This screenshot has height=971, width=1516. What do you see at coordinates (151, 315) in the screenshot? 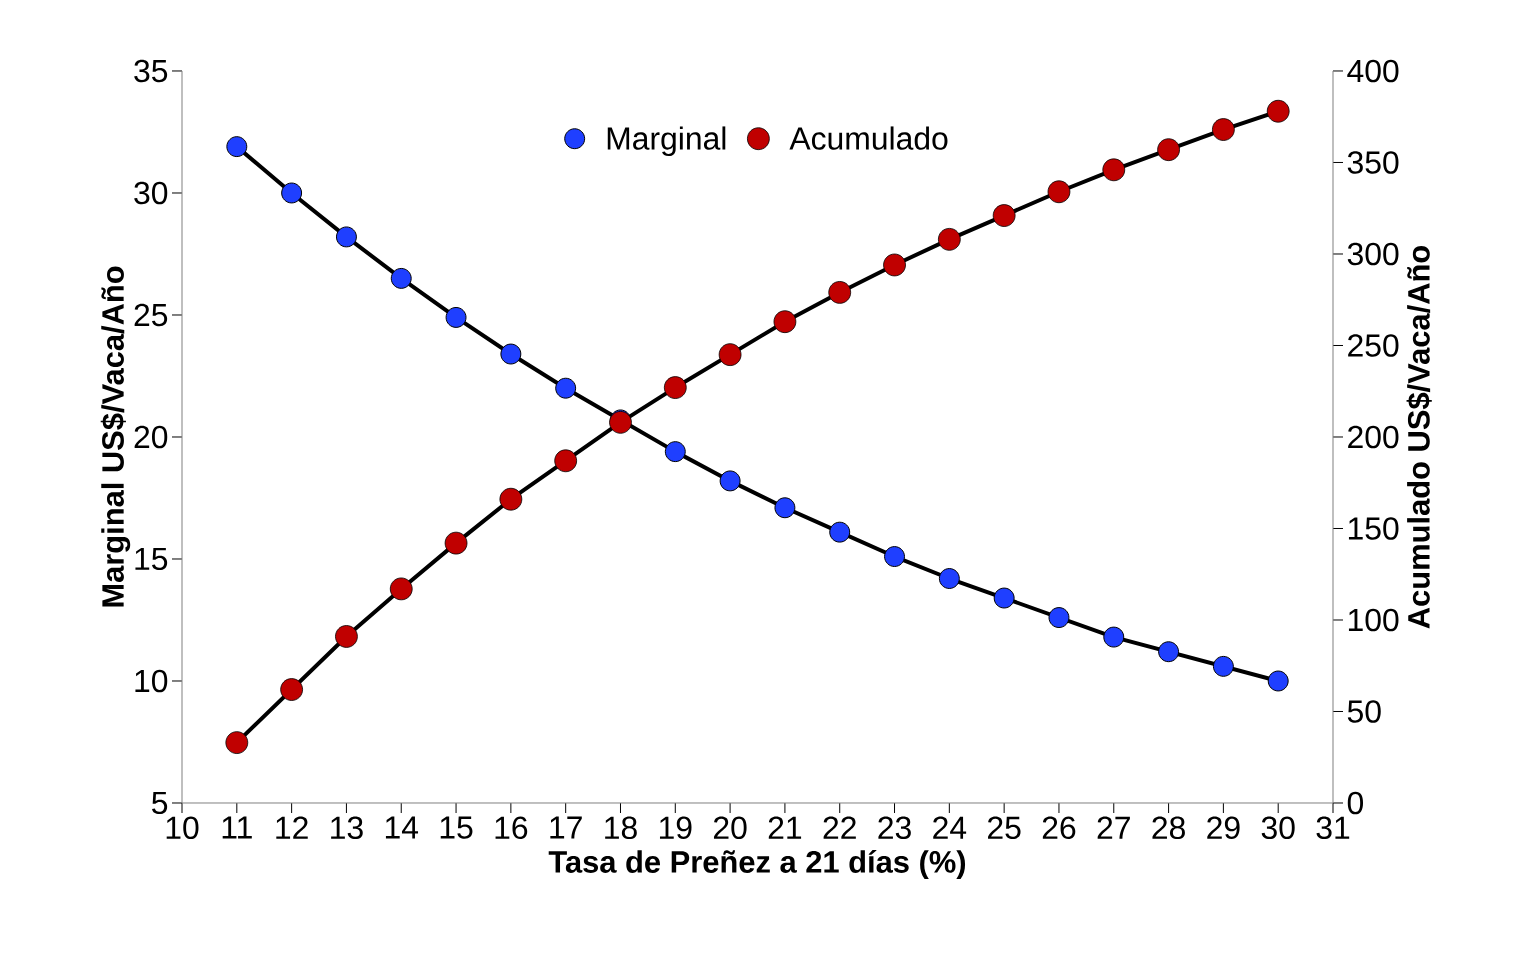
I see `y-tick-label: 25` at bounding box center [151, 315].